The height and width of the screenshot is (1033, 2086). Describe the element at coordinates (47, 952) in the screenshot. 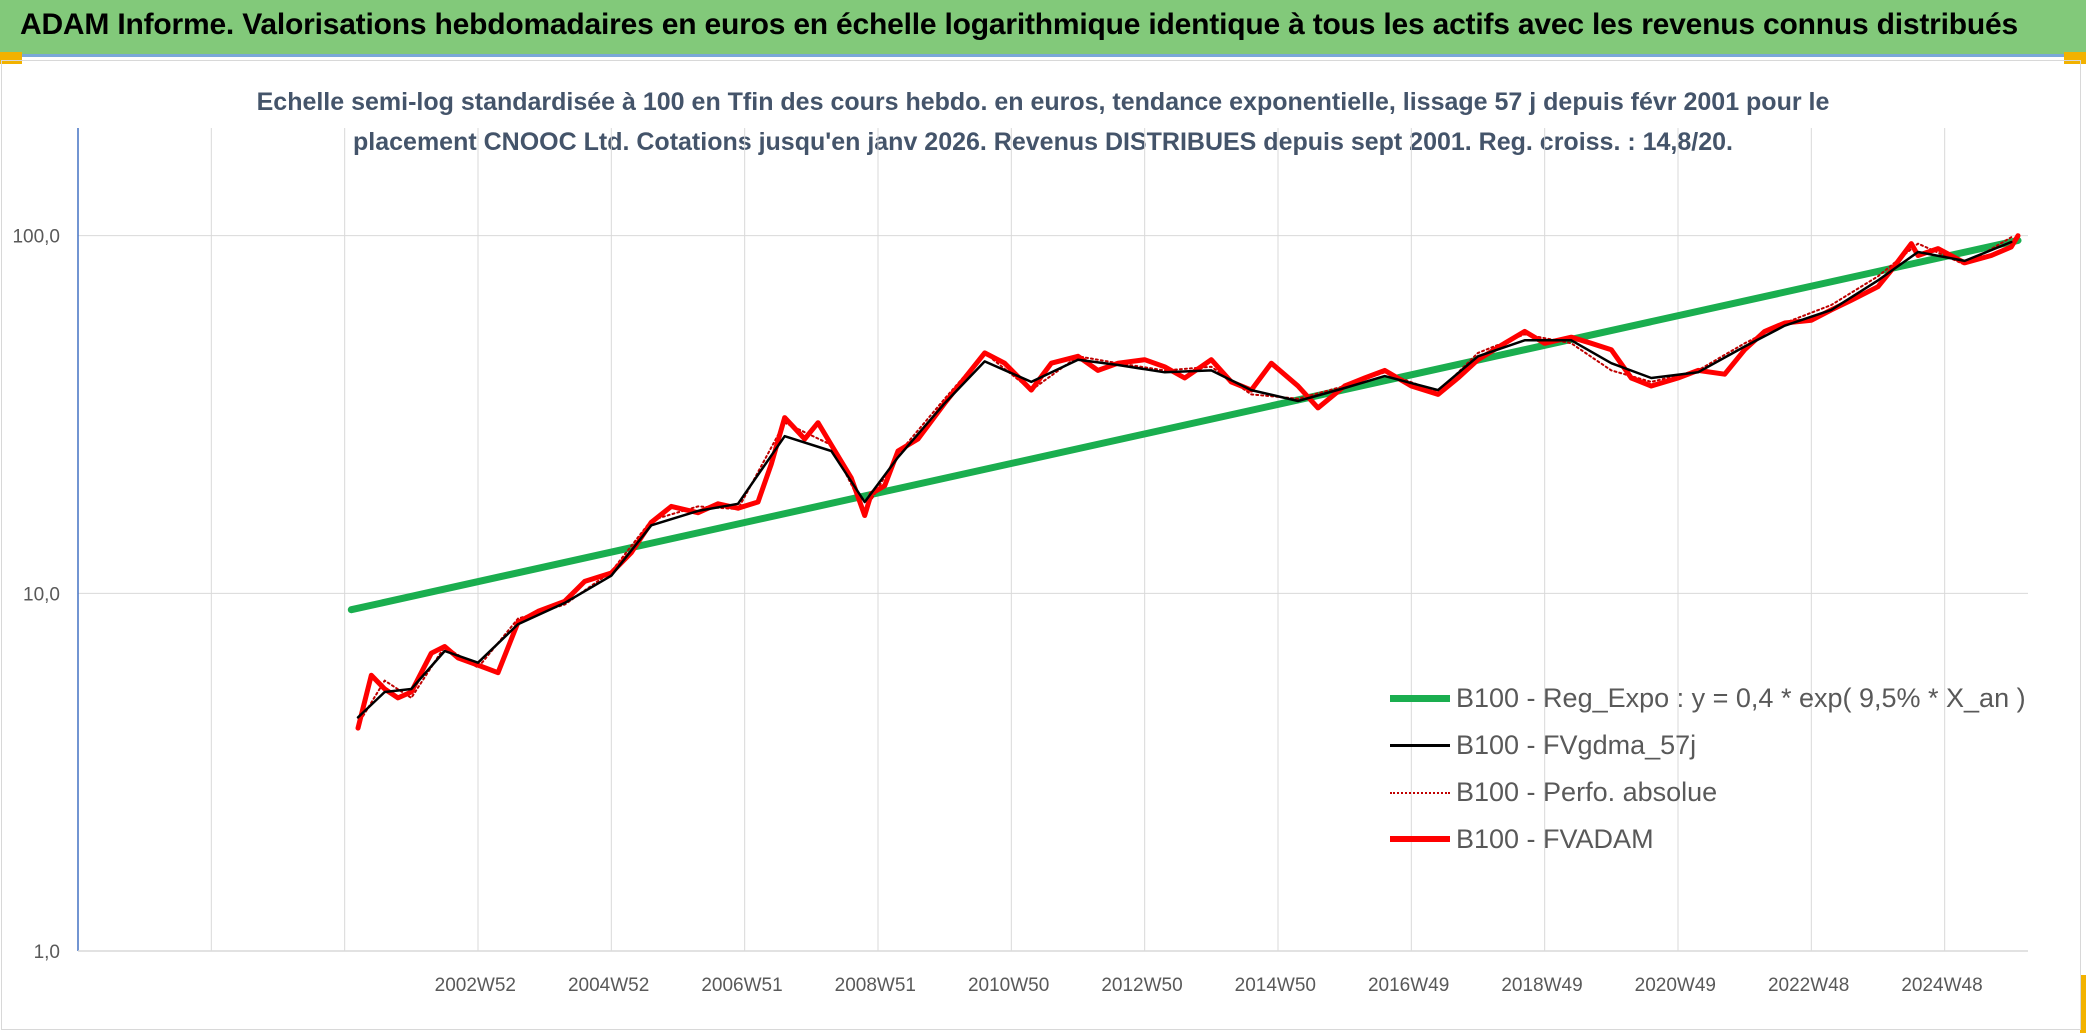

I see `y-tick-label: 1,0` at that location.